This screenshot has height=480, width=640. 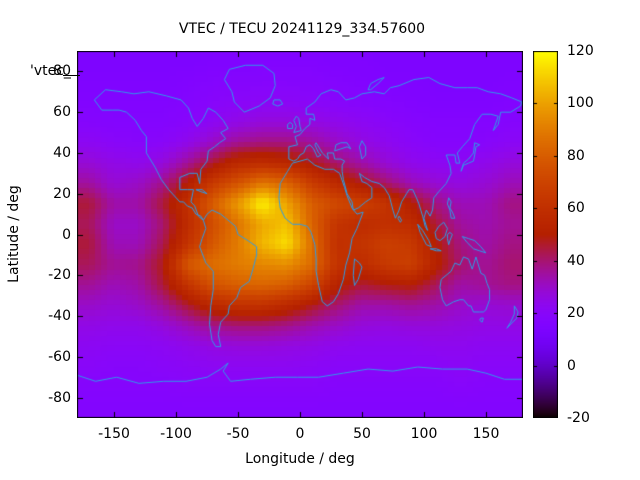 What do you see at coordinates (300, 459) in the screenshot?
I see `x-axis-label: Longitude / deg` at bounding box center [300, 459].